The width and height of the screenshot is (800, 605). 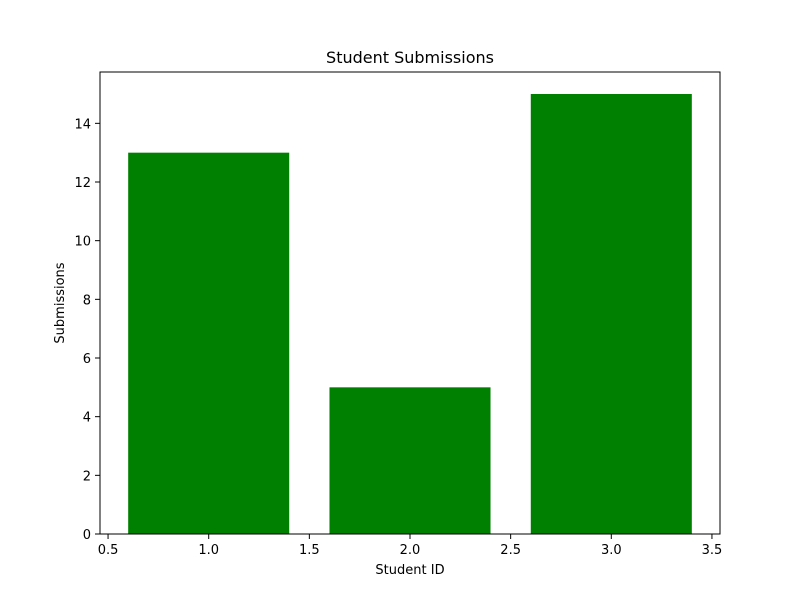 What do you see at coordinates (82, 183) in the screenshot?
I see `y-tick-label: 12` at bounding box center [82, 183].